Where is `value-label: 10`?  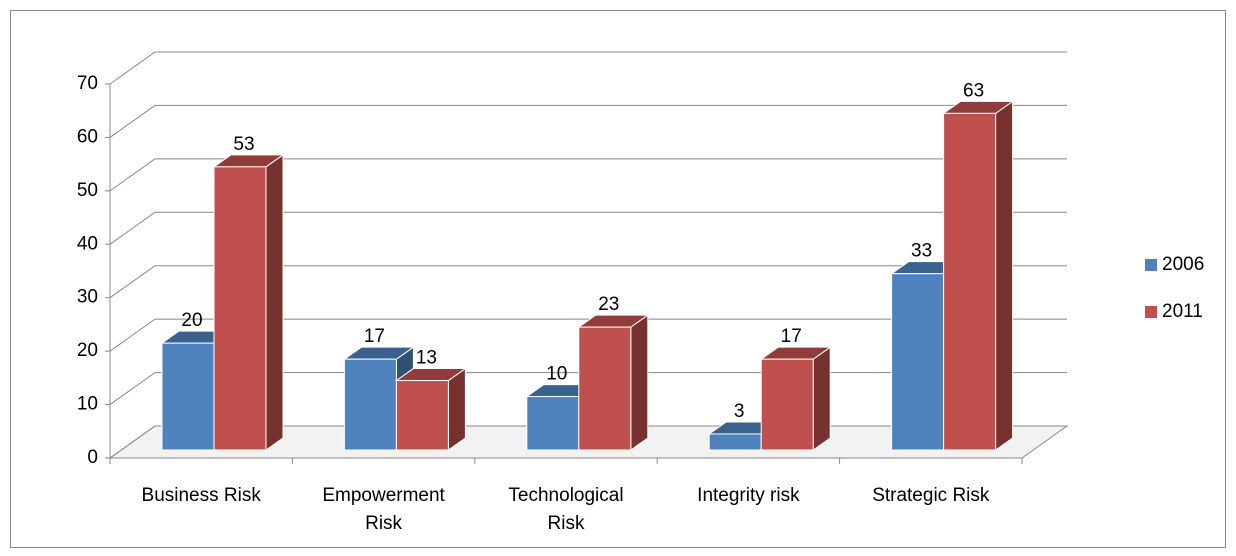
value-label: 10 is located at coordinates (556, 374).